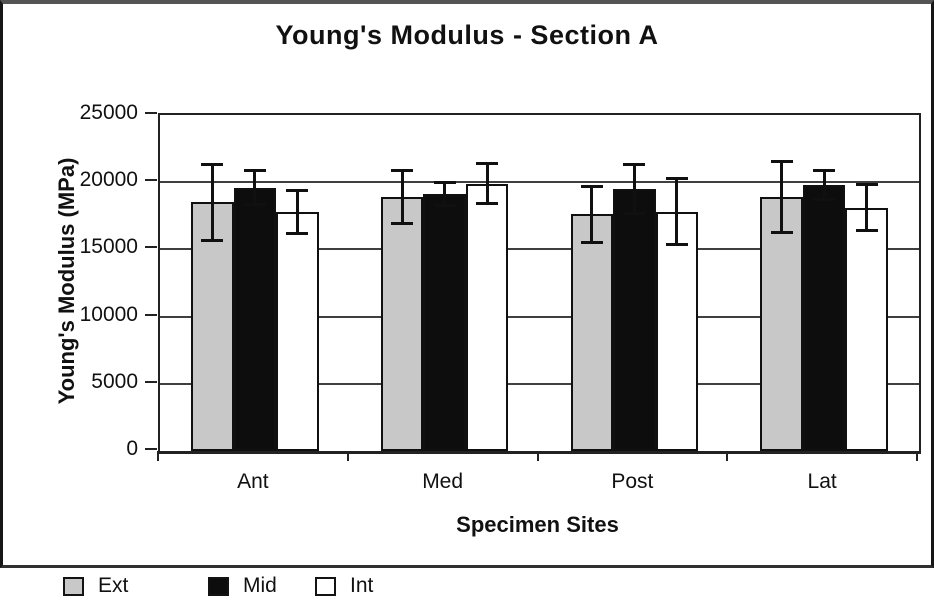 Image resolution: width=934 pixels, height=600 pixels. What do you see at coordinates (254, 171) in the screenshot?
I see `error-bar-mid-ant-cap-top` at bounding box center [254, 171].